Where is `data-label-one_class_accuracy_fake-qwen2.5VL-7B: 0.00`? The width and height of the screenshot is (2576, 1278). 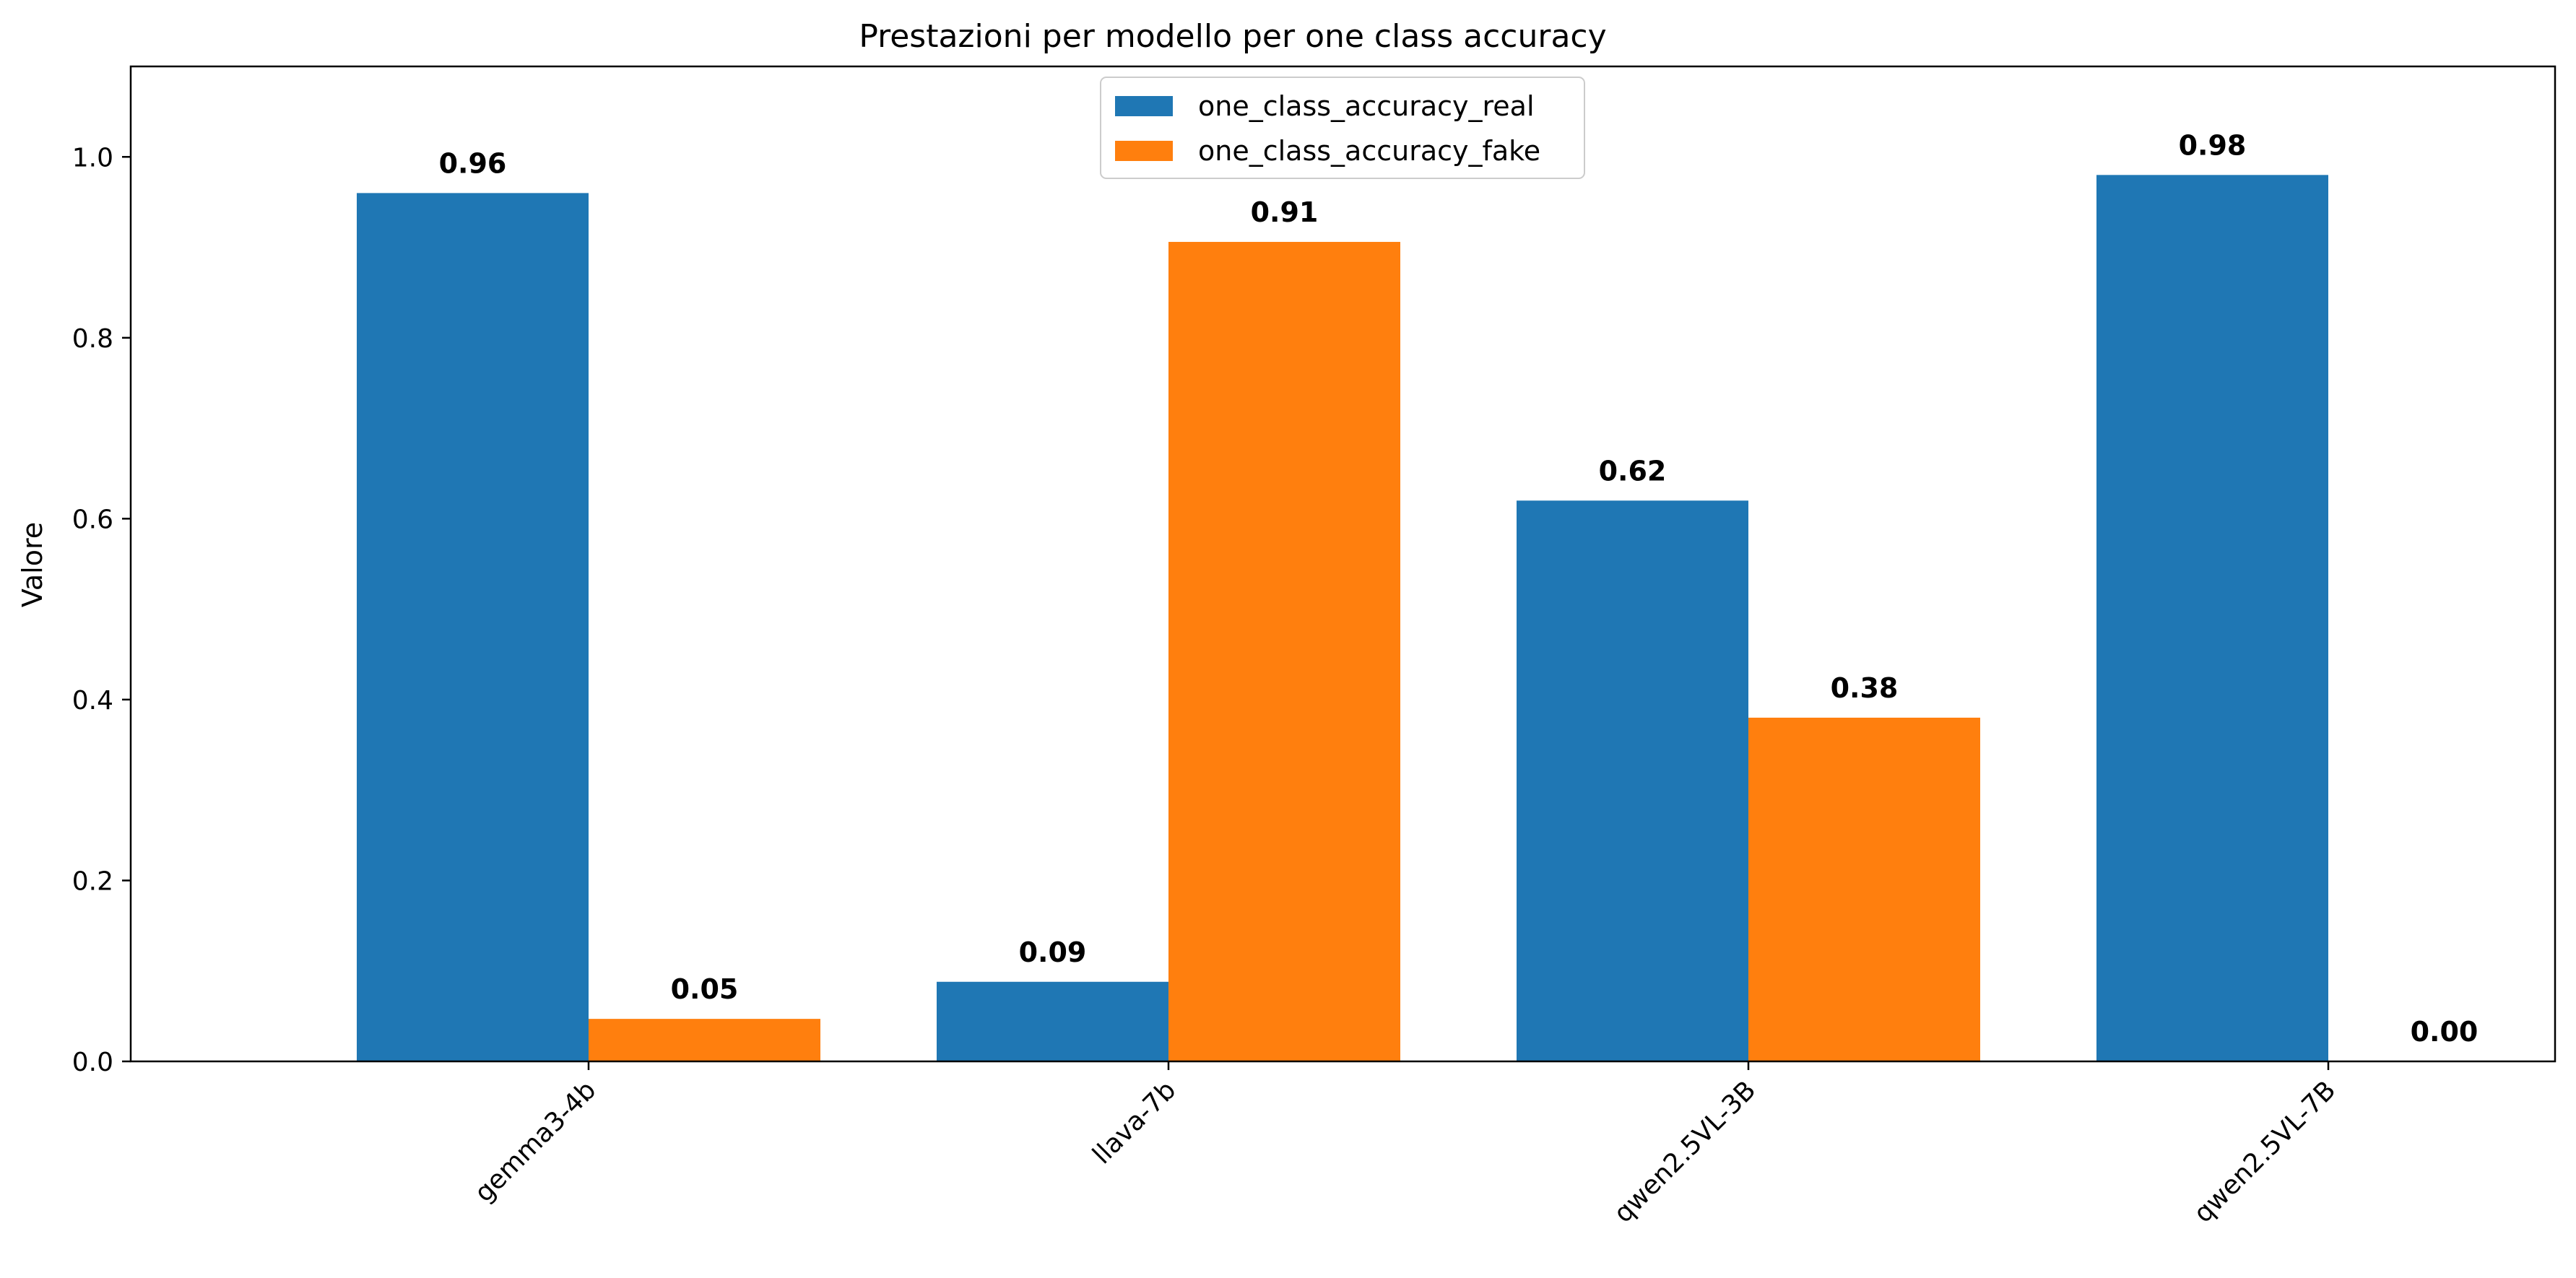
data-label-one_class_accuracy_fake-qwen2.5VL-7B: 0.00 is located at coordinates (2445, 1032).